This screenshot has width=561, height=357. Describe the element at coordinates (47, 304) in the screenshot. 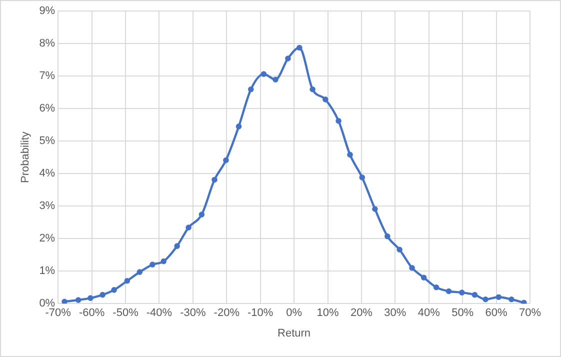

I see `y-tick-label: 0%` at that location.